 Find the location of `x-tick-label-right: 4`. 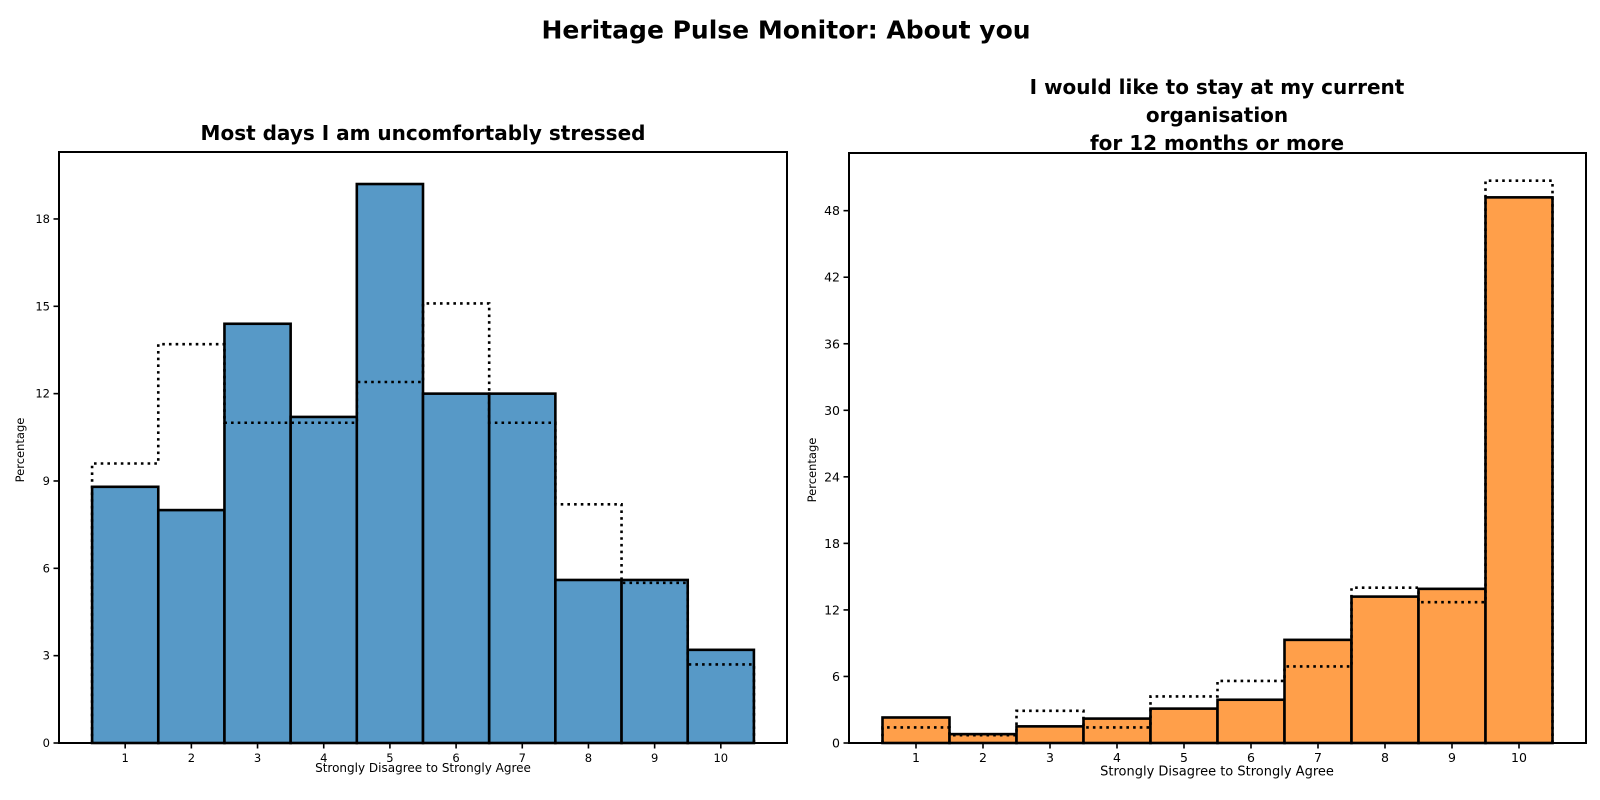

x-tick-label-right: 4 is located at coordinates (1117, 757).